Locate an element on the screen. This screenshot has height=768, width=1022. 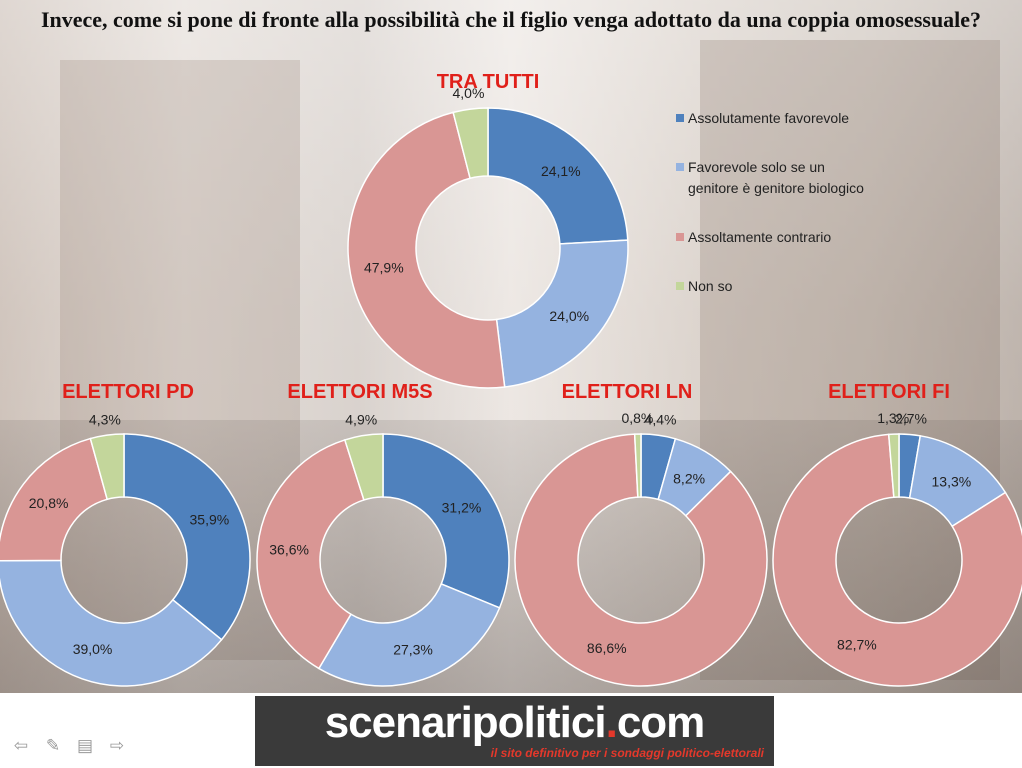
data-label: 47,9% is located at coordinates (384, 268).